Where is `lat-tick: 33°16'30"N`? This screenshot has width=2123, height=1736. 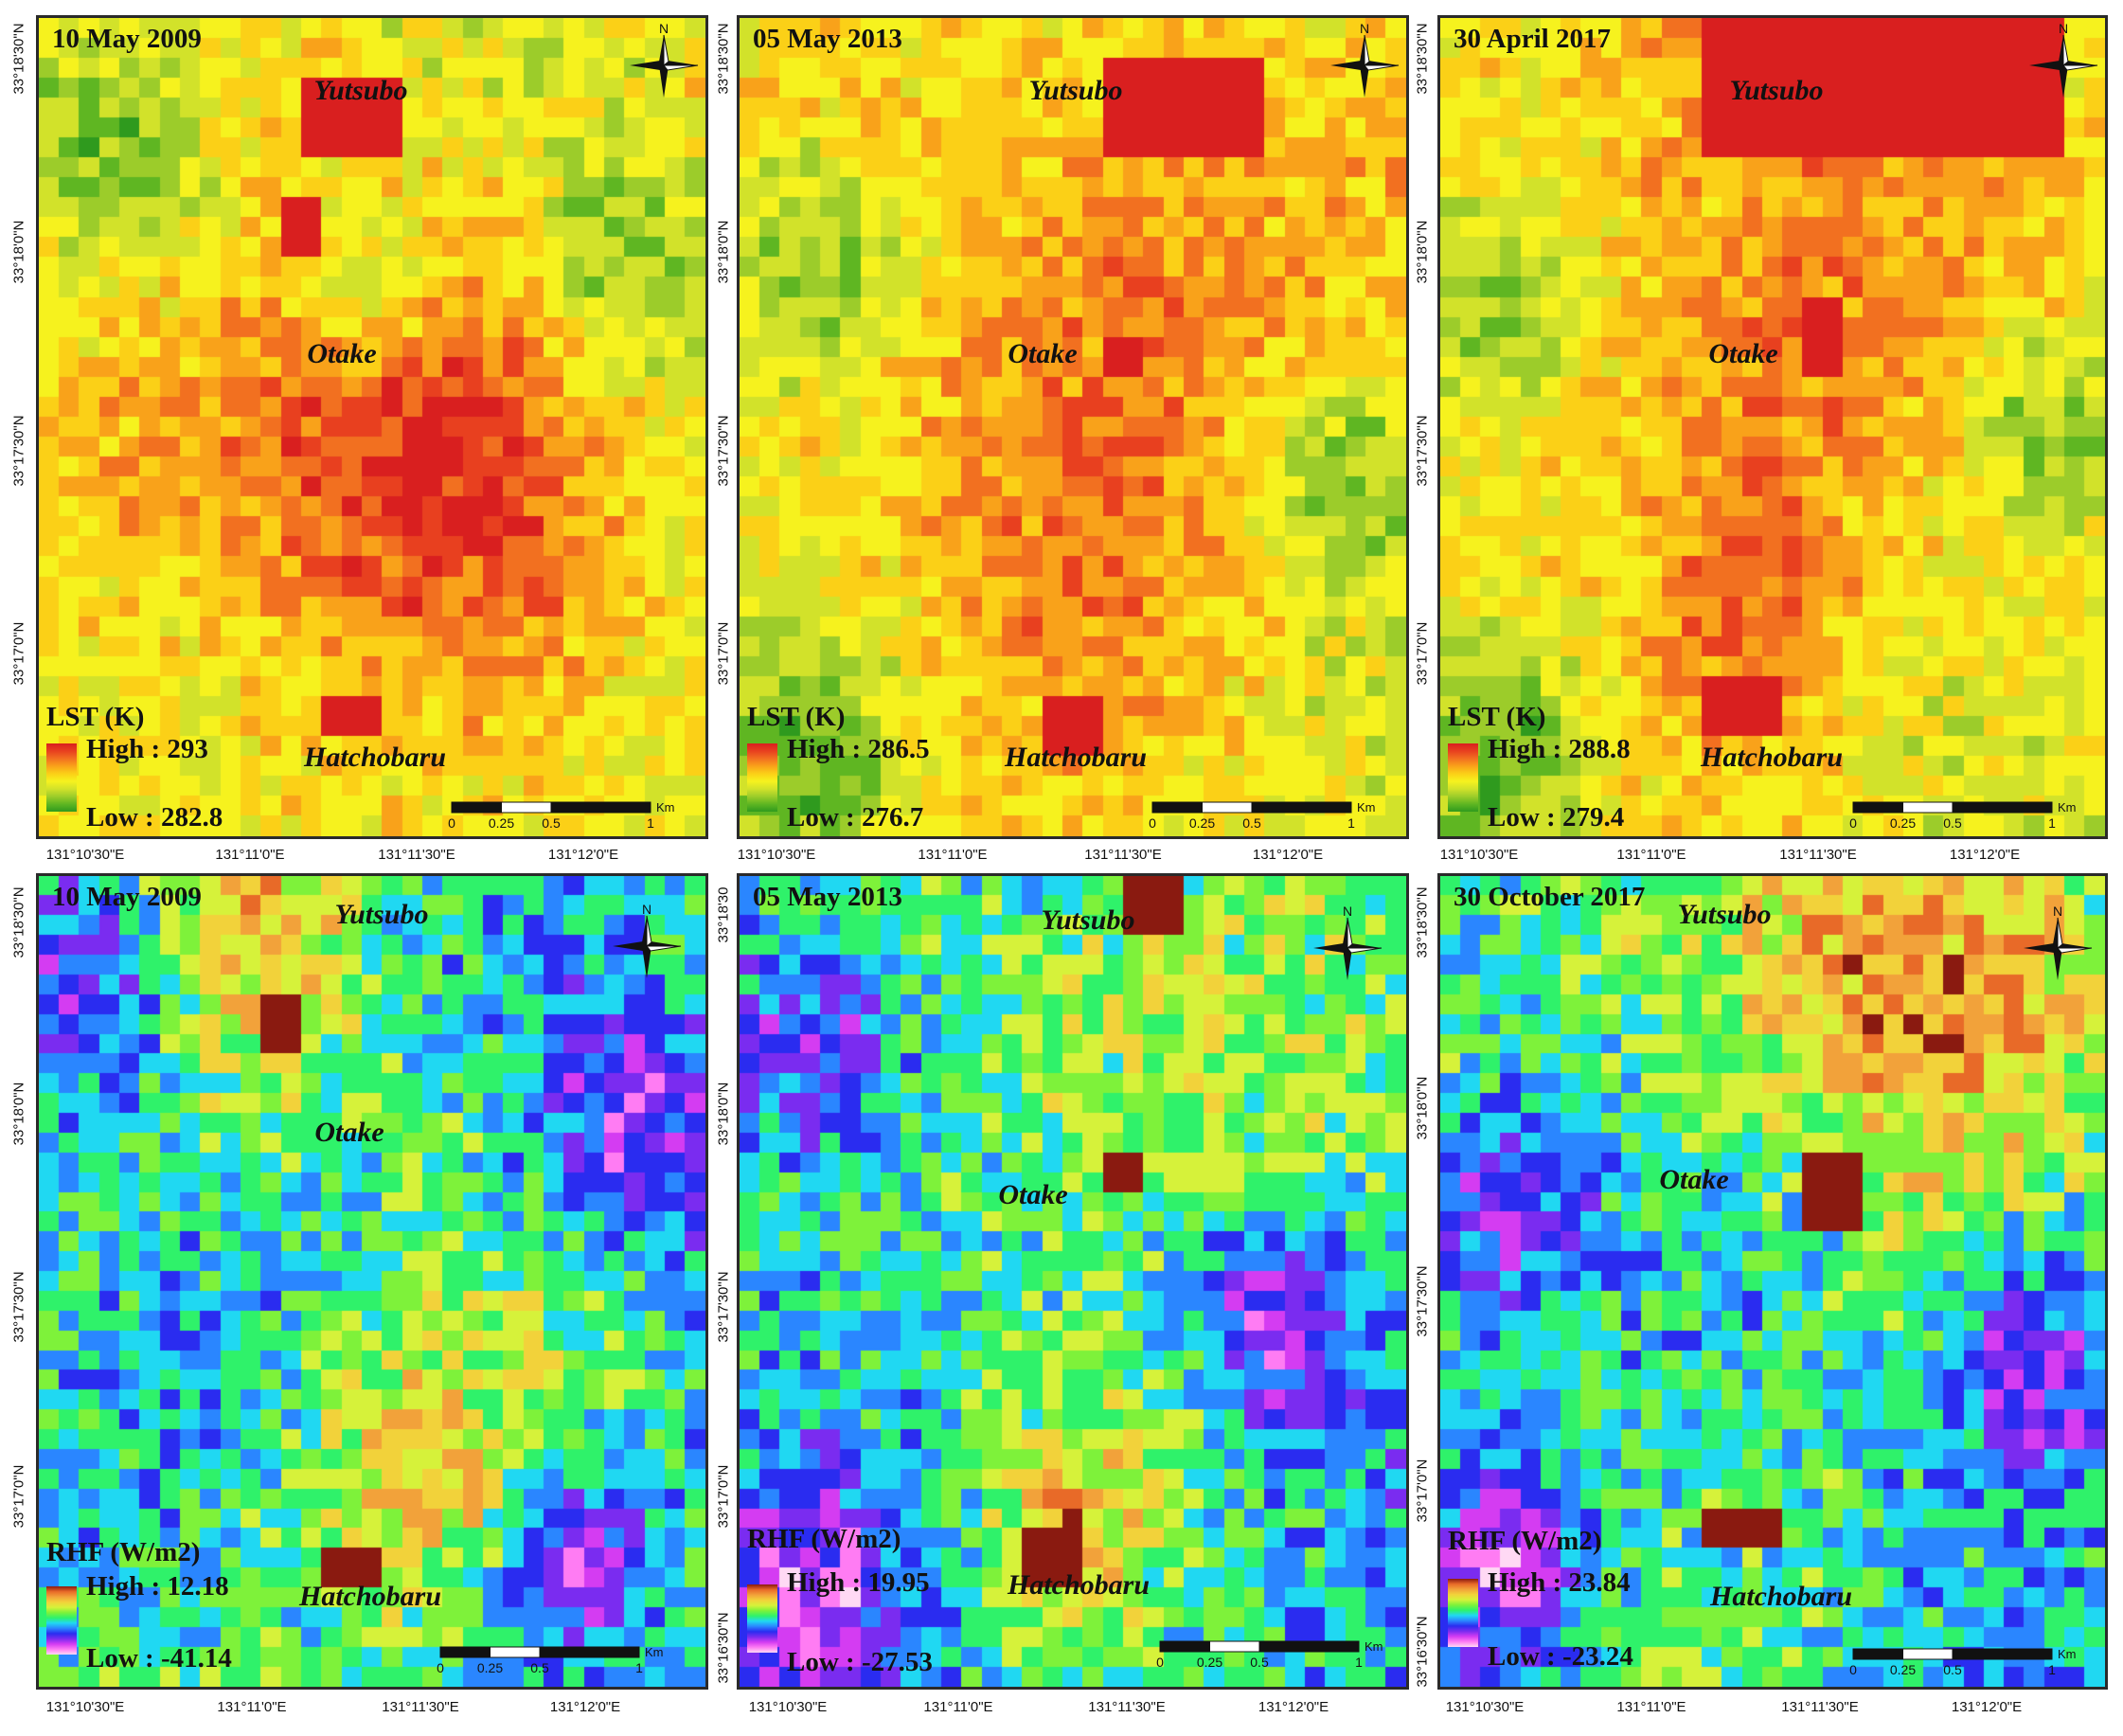 lat-tick: 33°16'30"N is located at coordinates (723, 1648).